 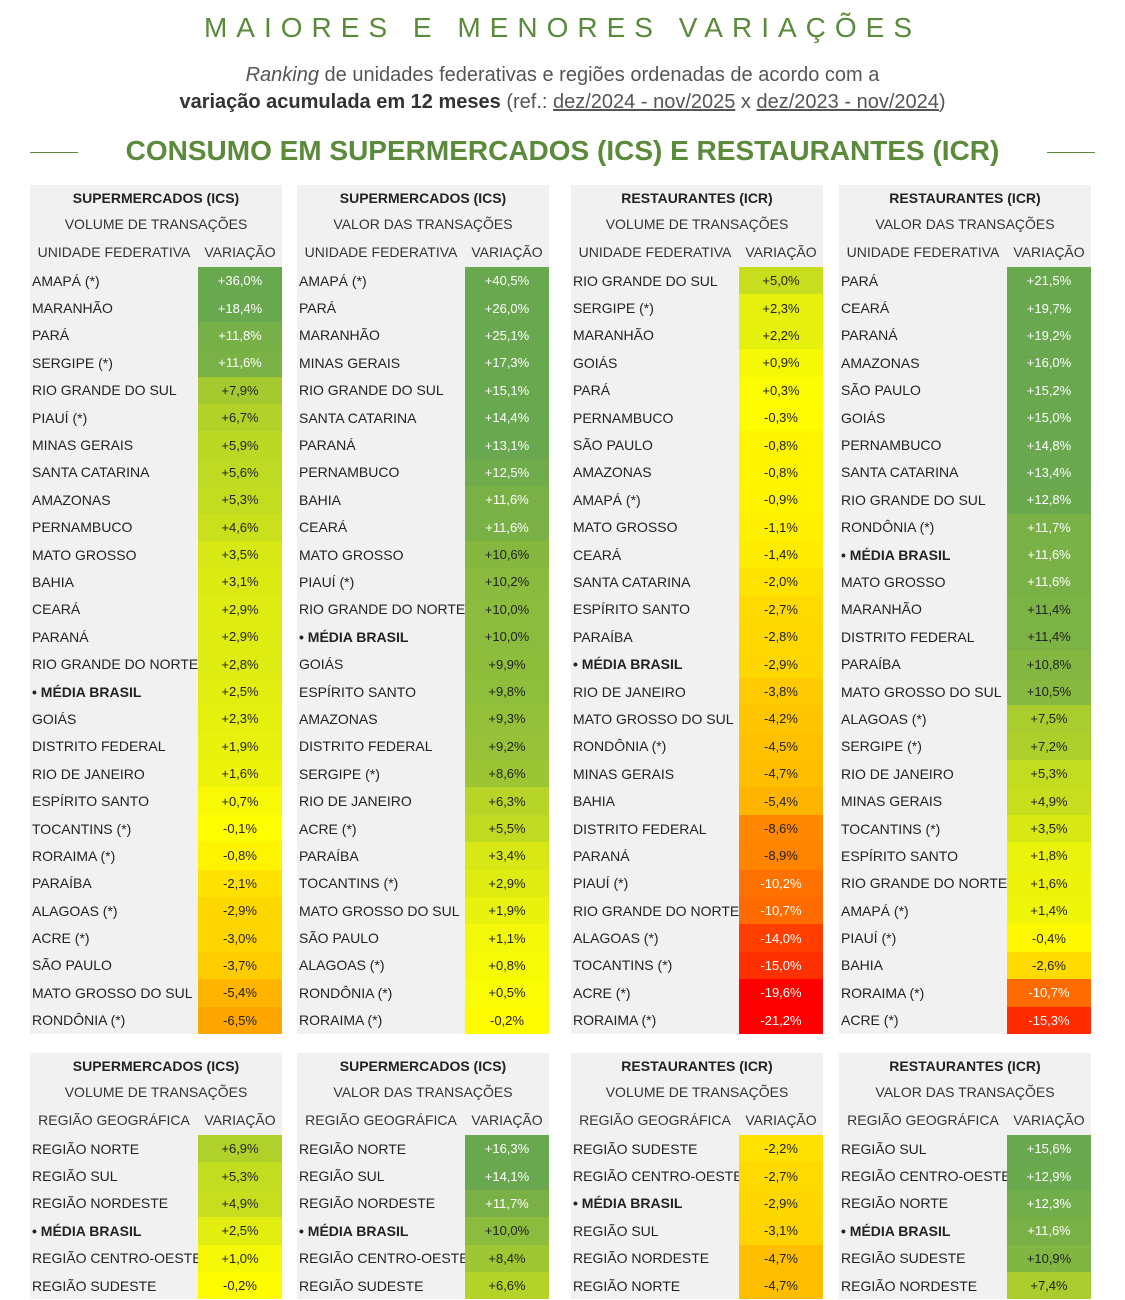 What do you see at coordinates (613, 335) in the screenshot?
I see `row-label: MARANHÃO` at bounding box center [613, 335].